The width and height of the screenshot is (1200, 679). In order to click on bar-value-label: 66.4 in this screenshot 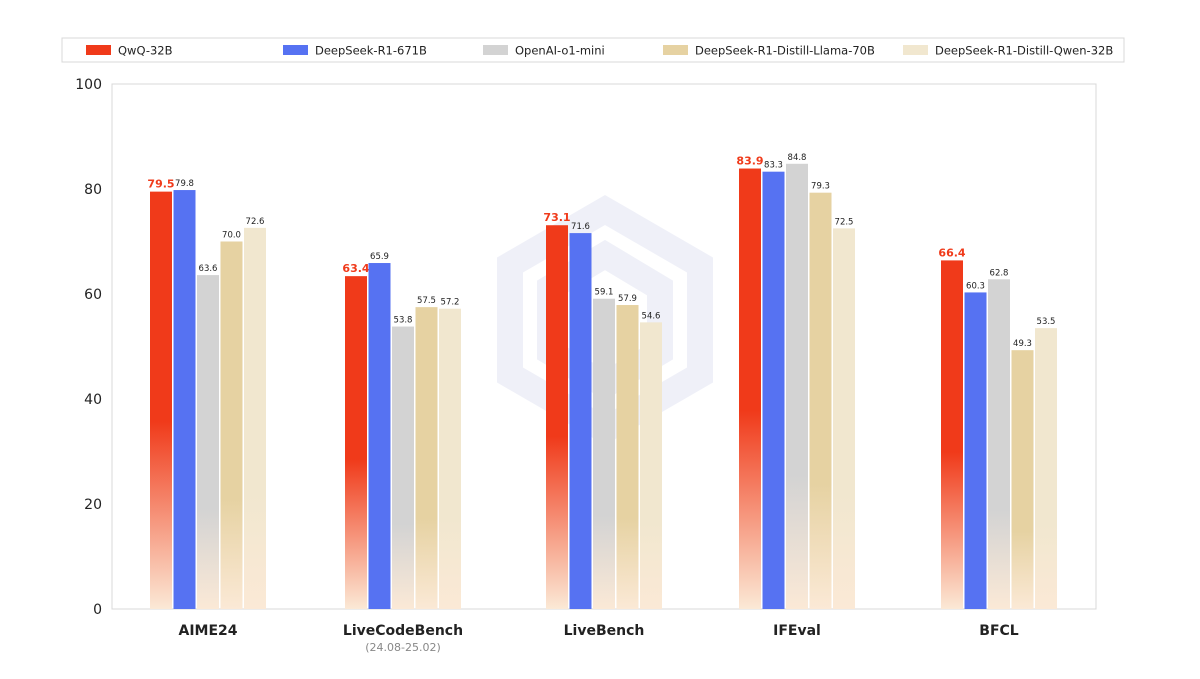, I will do `click(951, 252)`.